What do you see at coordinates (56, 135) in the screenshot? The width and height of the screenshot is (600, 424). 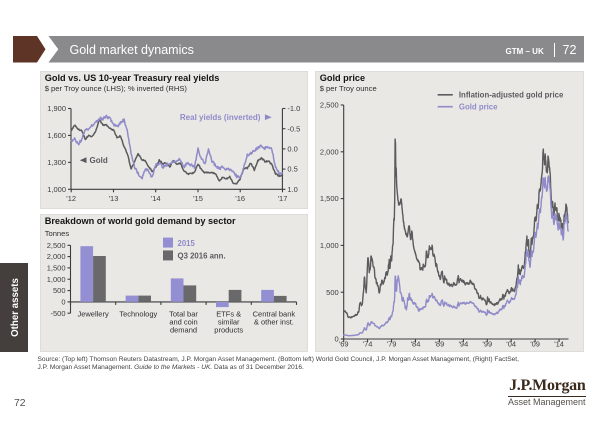 I see `svg-text: 1,600` at bounding box center [56, 135].